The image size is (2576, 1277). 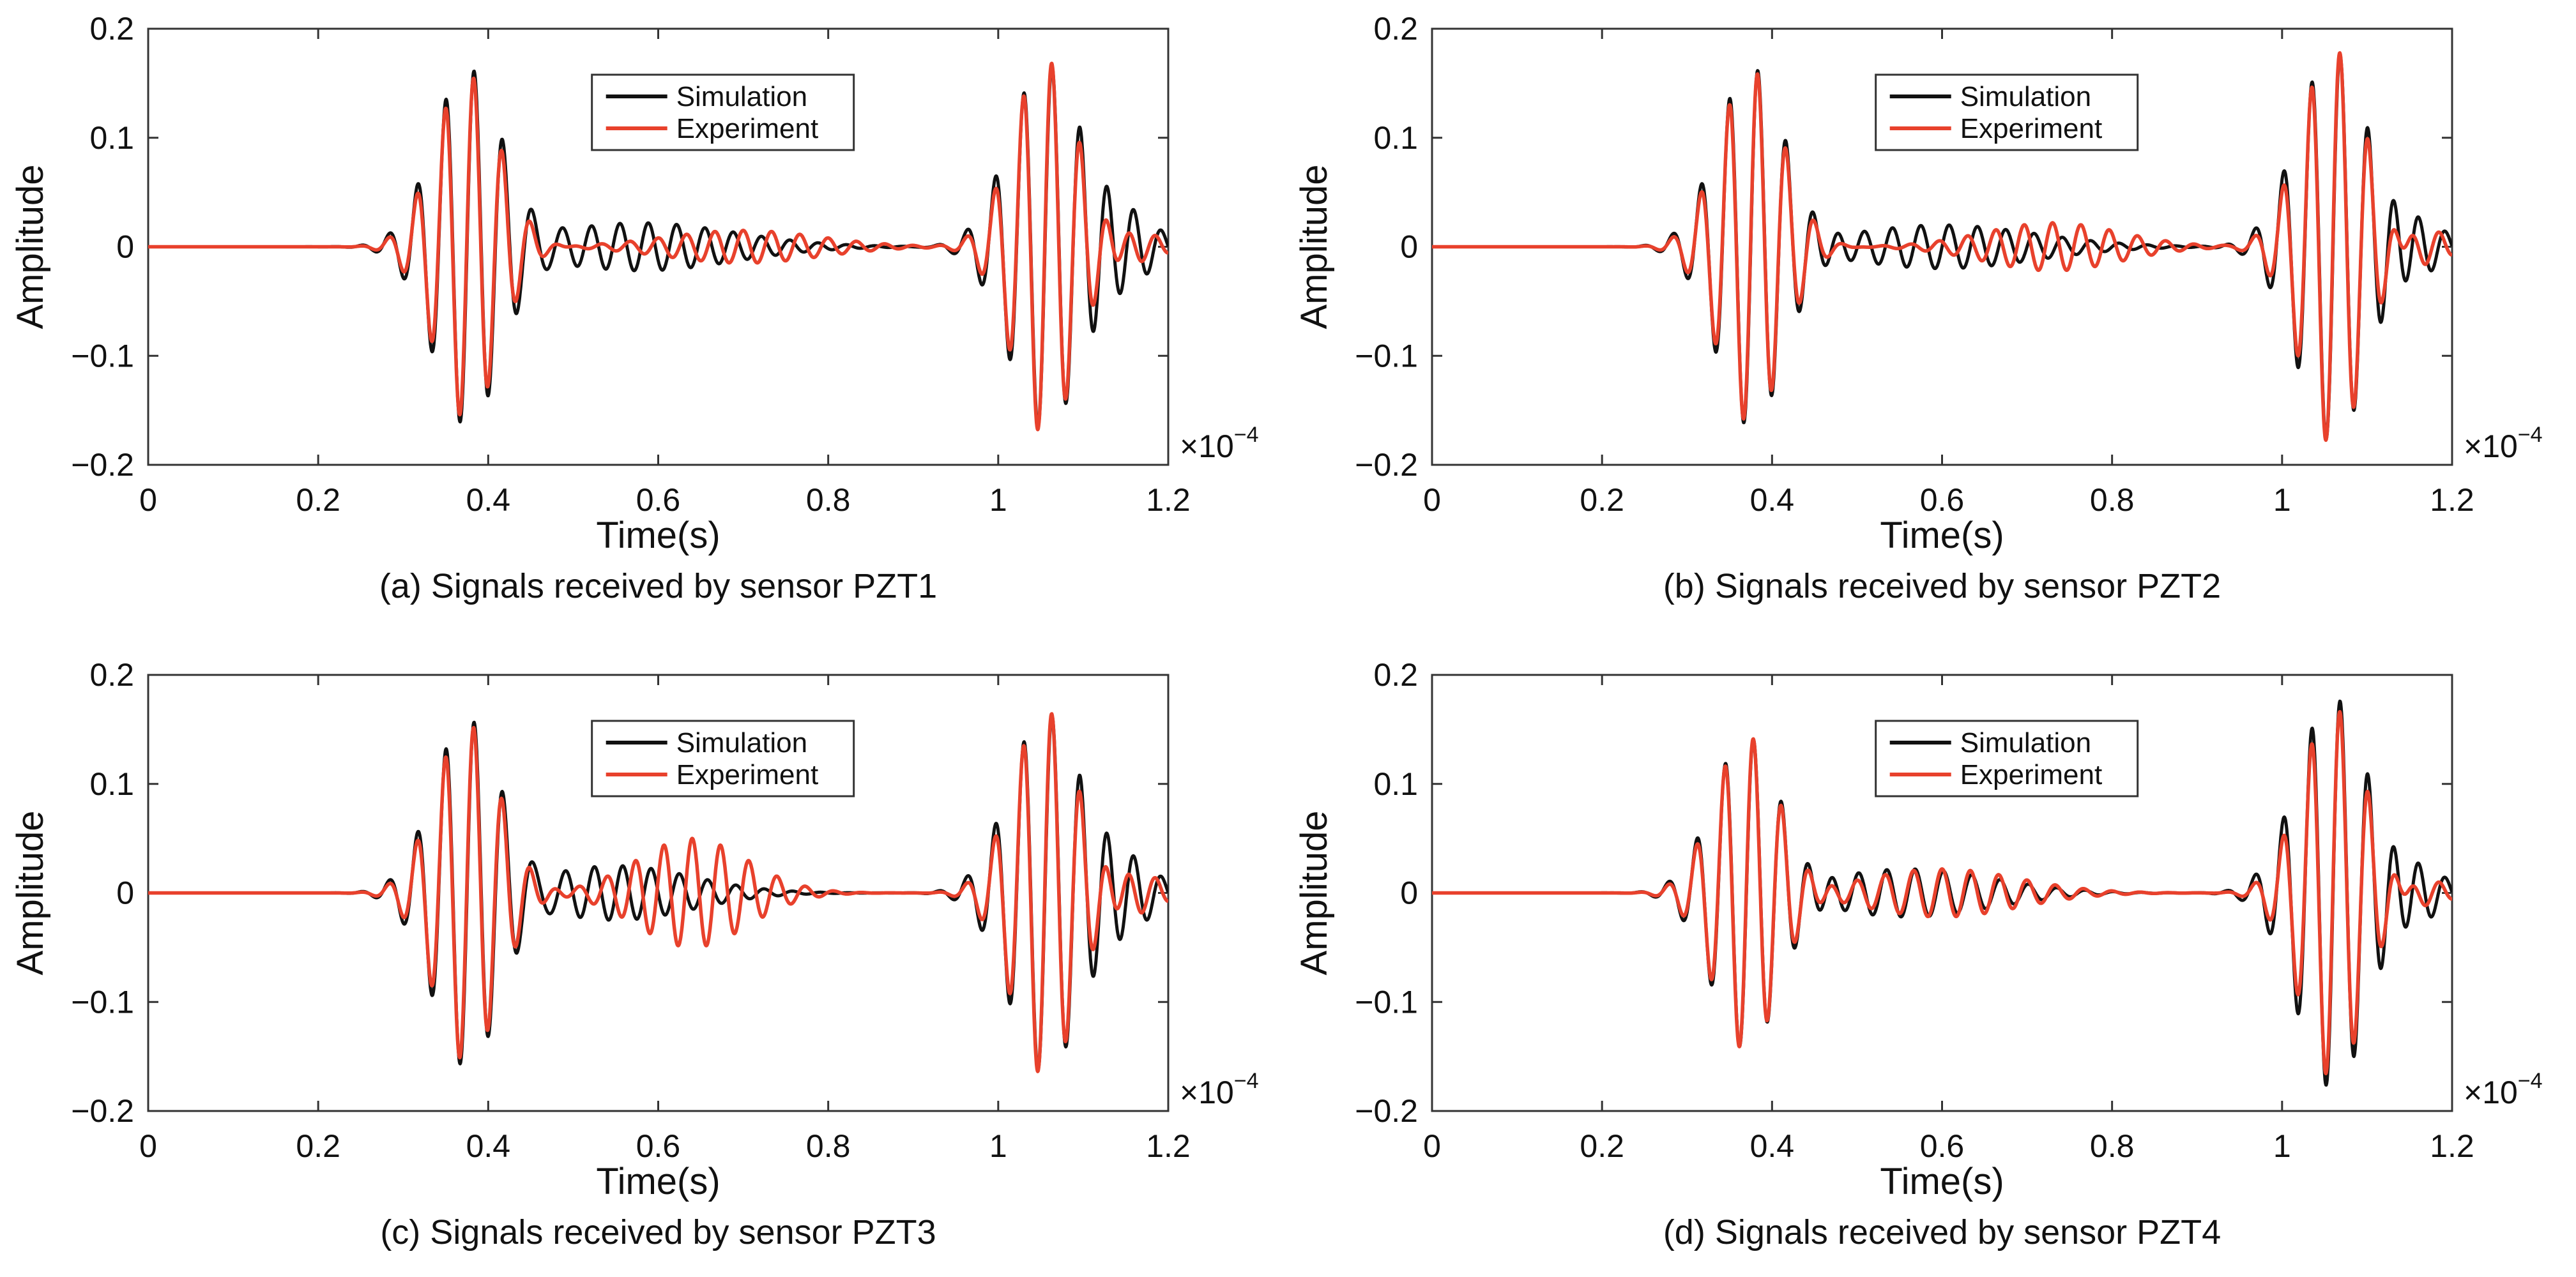 What do you see at coordinates (1942, 586) in the screenshot?
I see `panel-caption: (b) Signals received by sensor PZT2` at bounding box center [1942, 586].